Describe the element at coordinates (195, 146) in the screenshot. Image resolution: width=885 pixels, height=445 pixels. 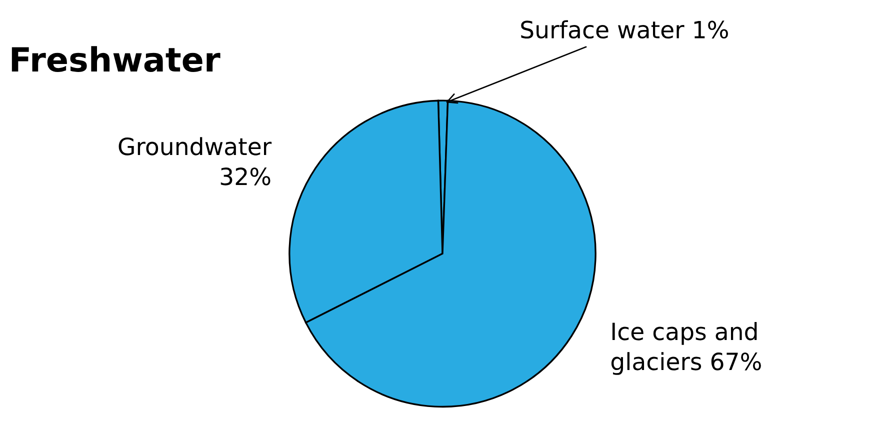
I see `slice-label: Groundwater` at that location.